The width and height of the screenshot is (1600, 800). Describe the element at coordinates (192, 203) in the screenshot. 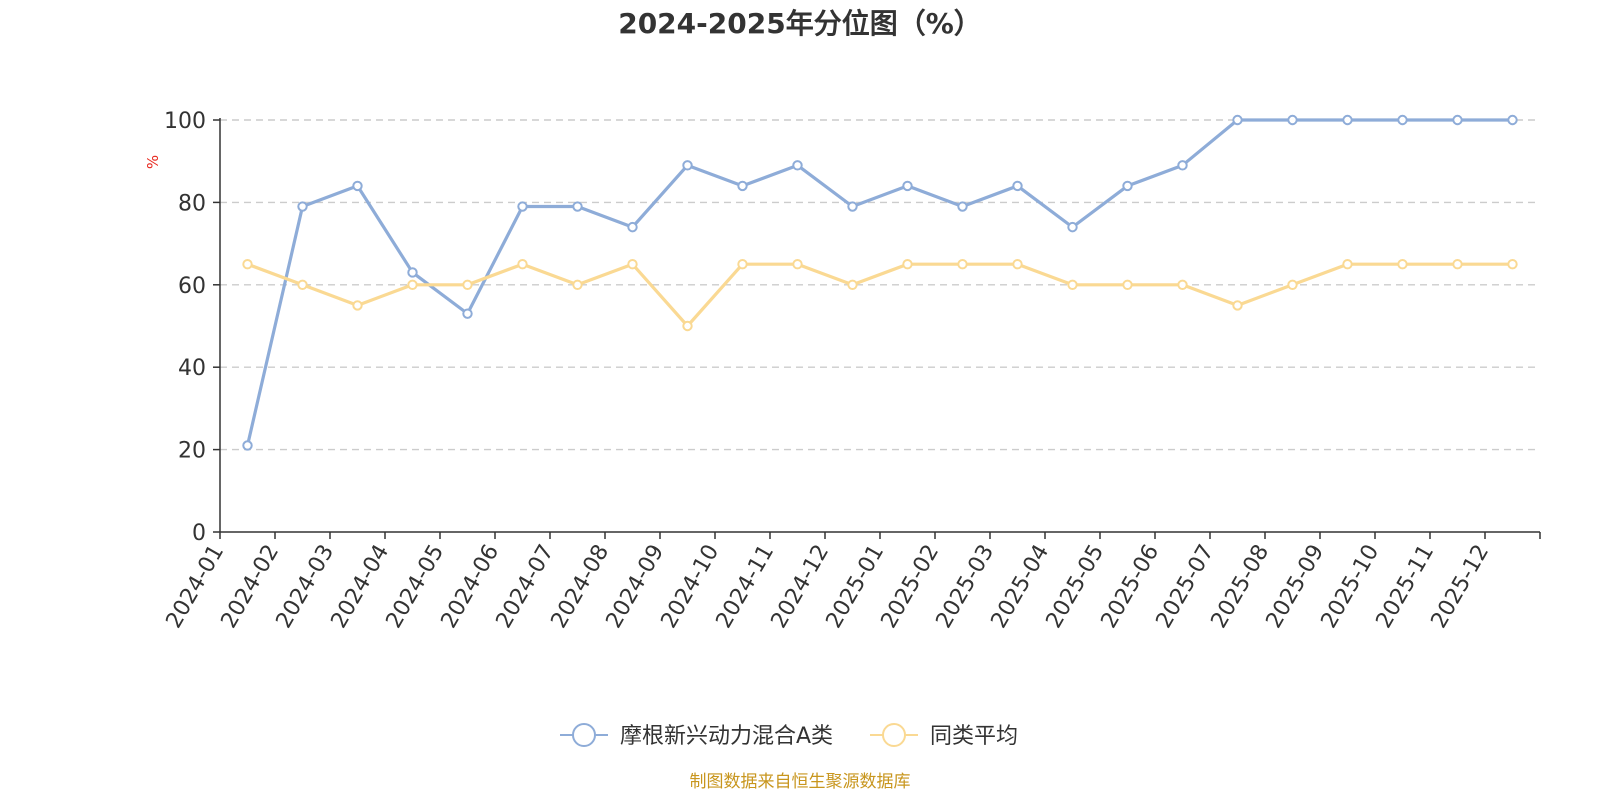

I see `y-tick-label: 80` at that location.